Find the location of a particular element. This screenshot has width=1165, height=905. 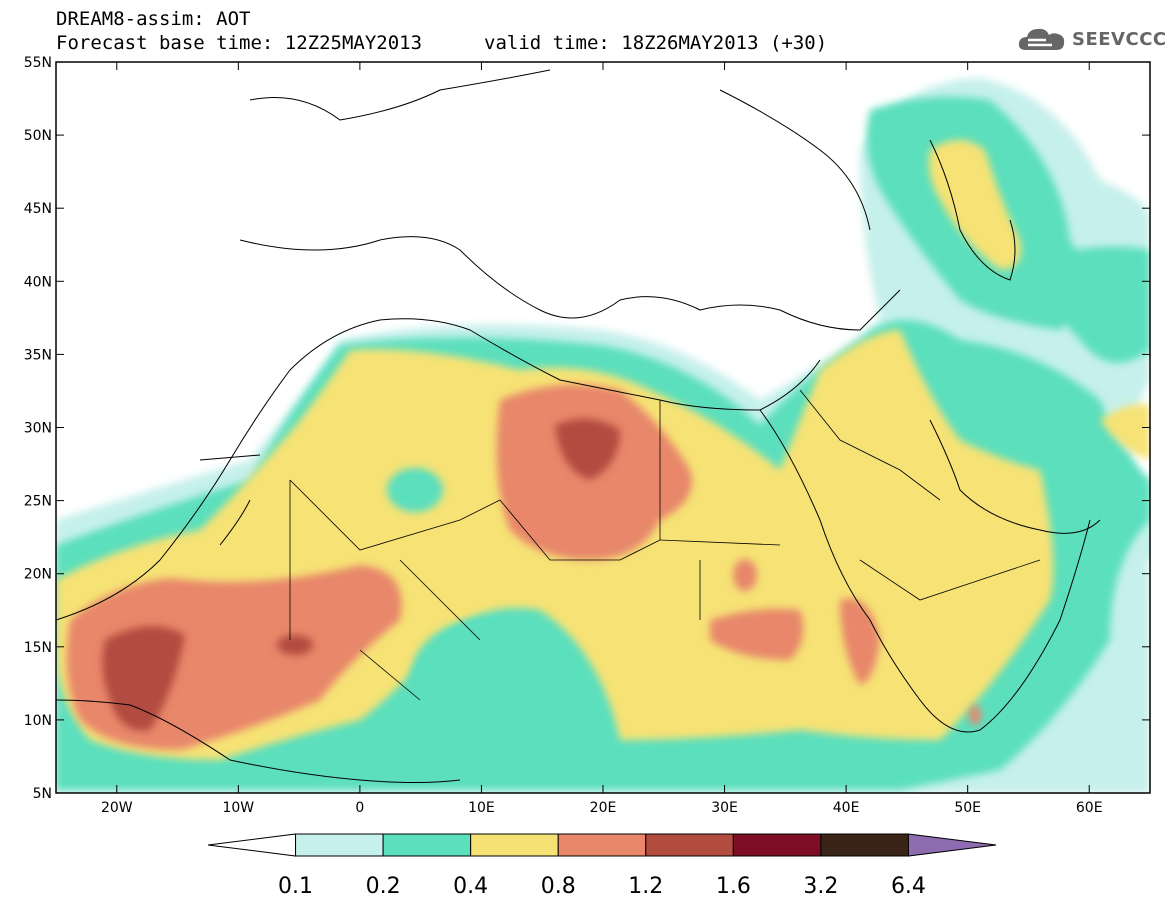

y-tick-label: 10N is located at coordinates (38, 721).